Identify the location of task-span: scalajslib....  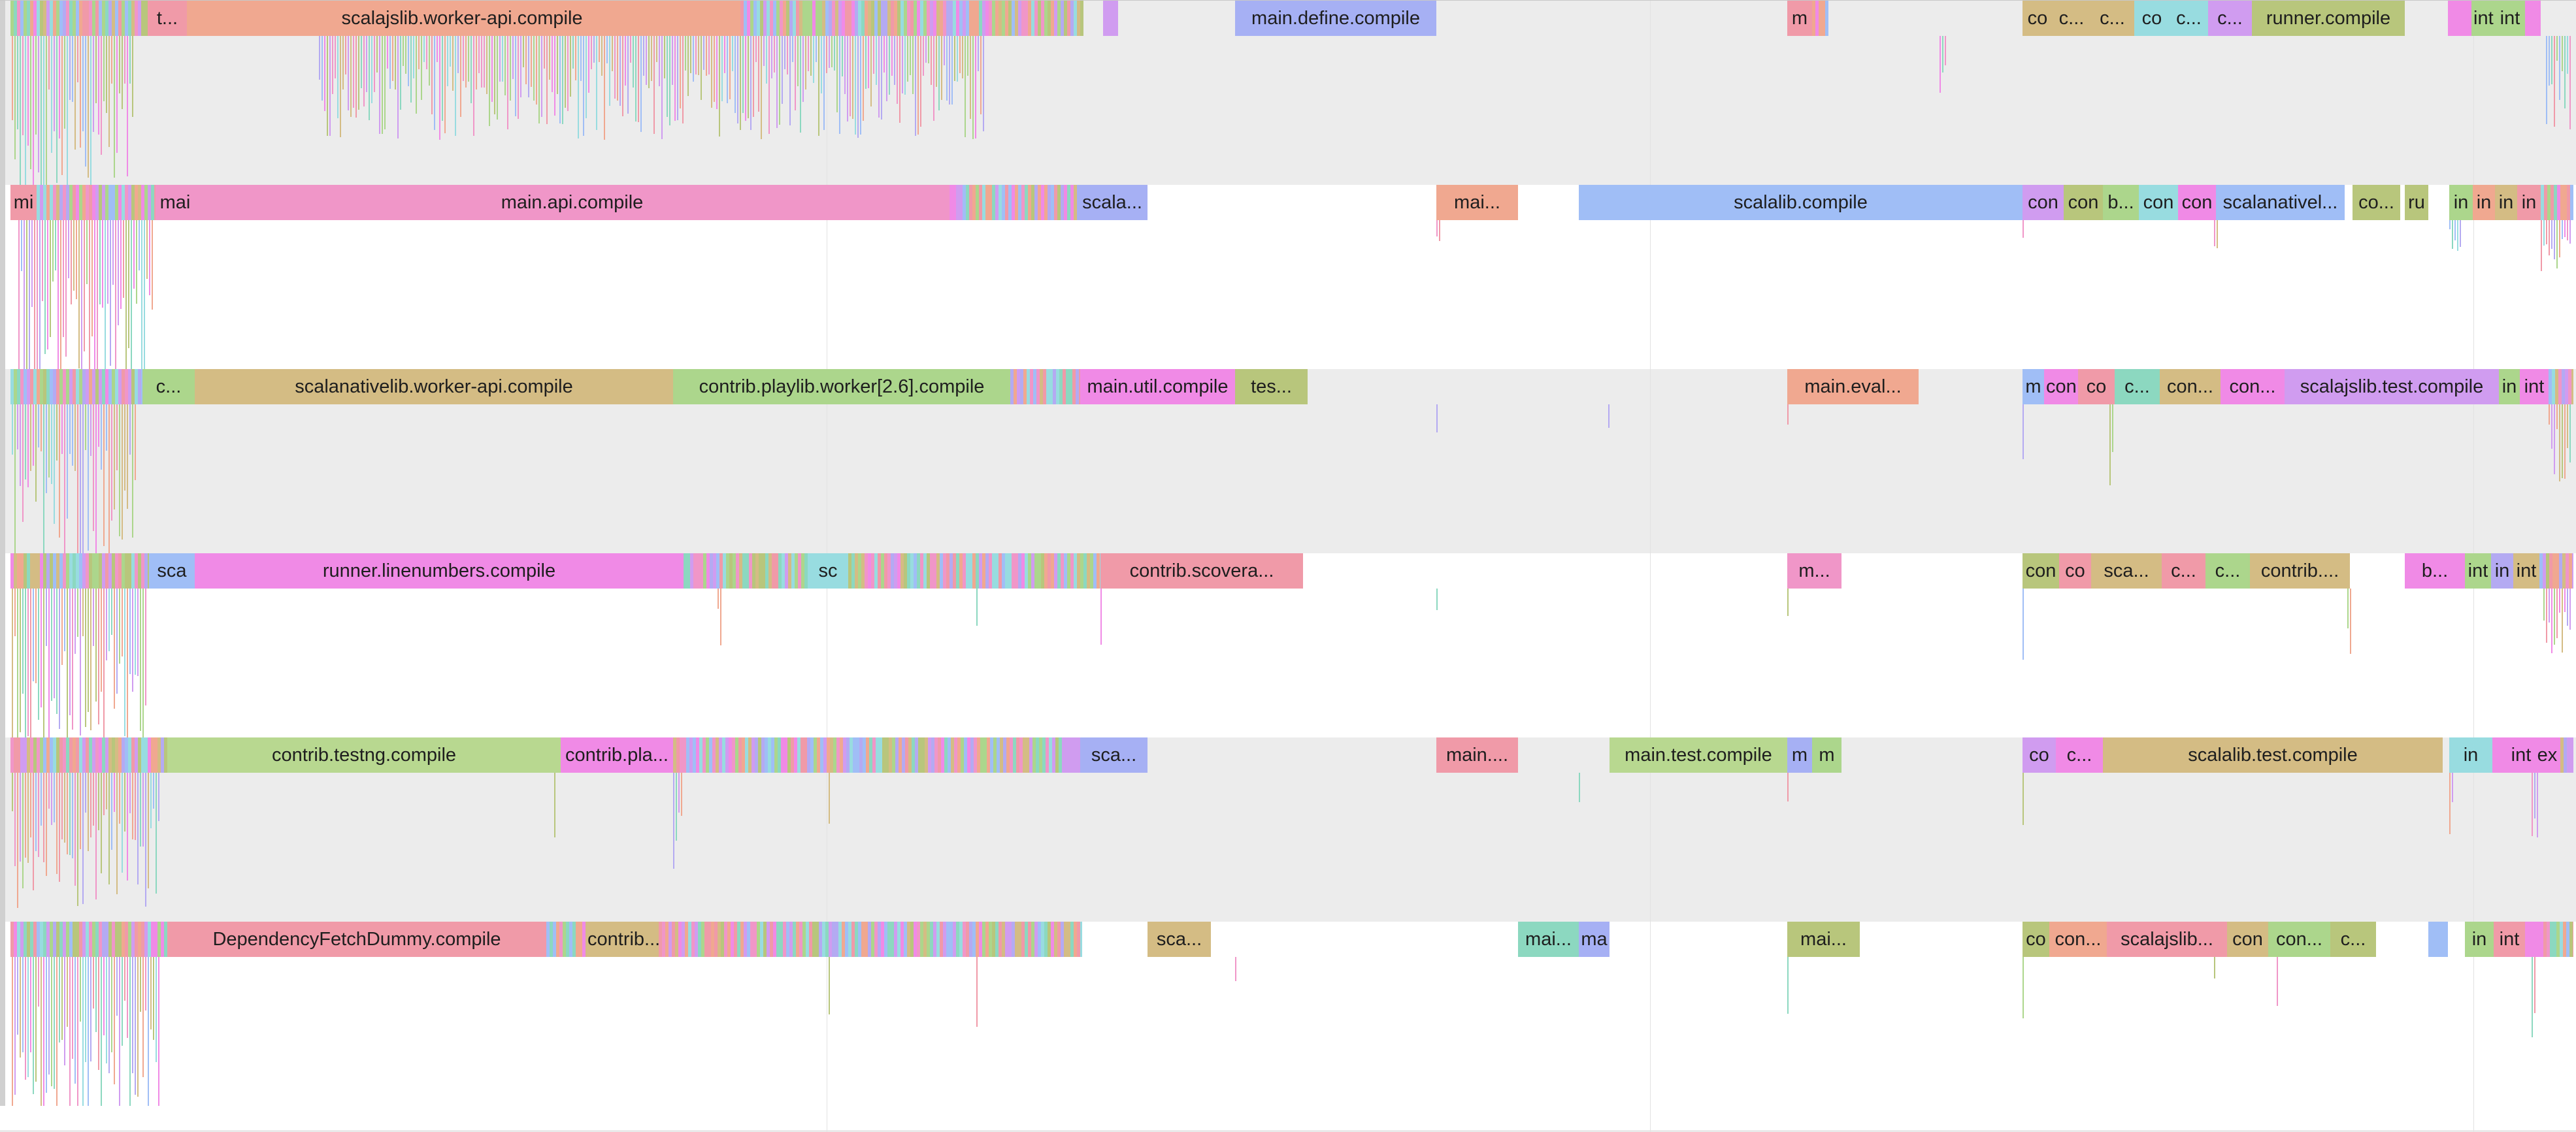
(2167, 939).